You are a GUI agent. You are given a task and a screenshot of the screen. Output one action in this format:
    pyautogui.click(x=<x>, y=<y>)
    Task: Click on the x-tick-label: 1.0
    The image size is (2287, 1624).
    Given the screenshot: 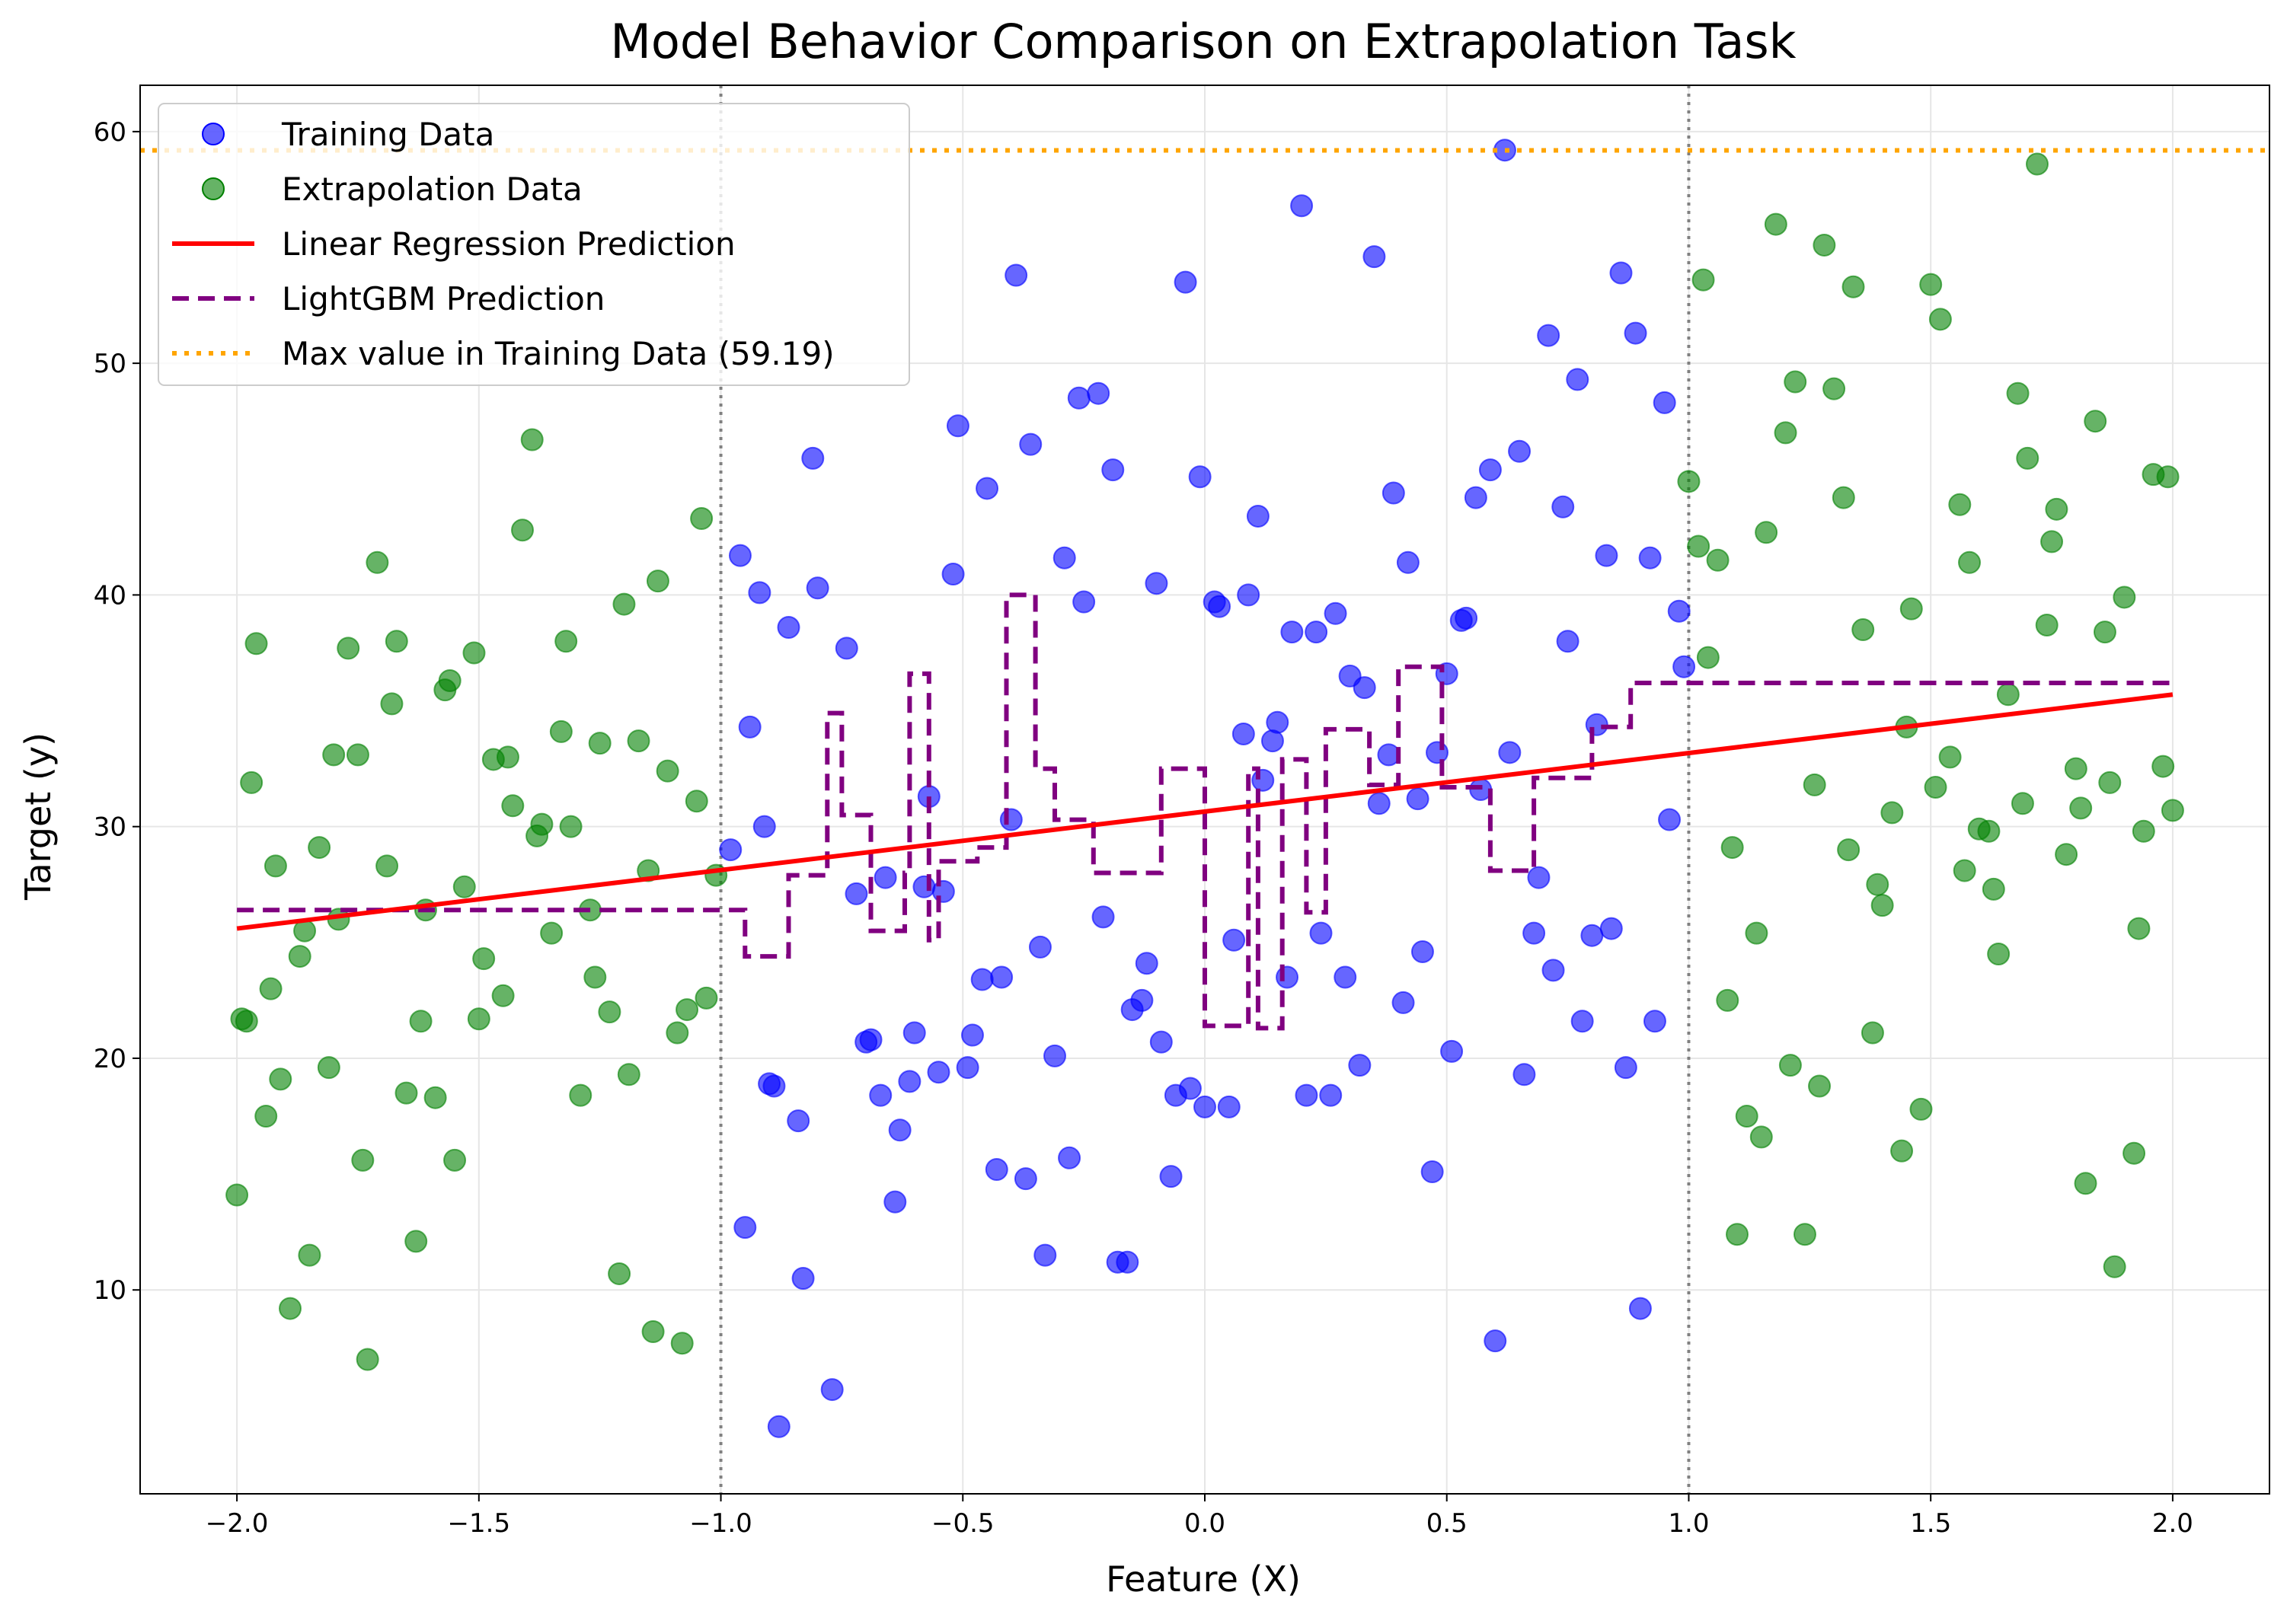 What is the action you would take?
    pyautogui.click(x=1688, y=1523)
    